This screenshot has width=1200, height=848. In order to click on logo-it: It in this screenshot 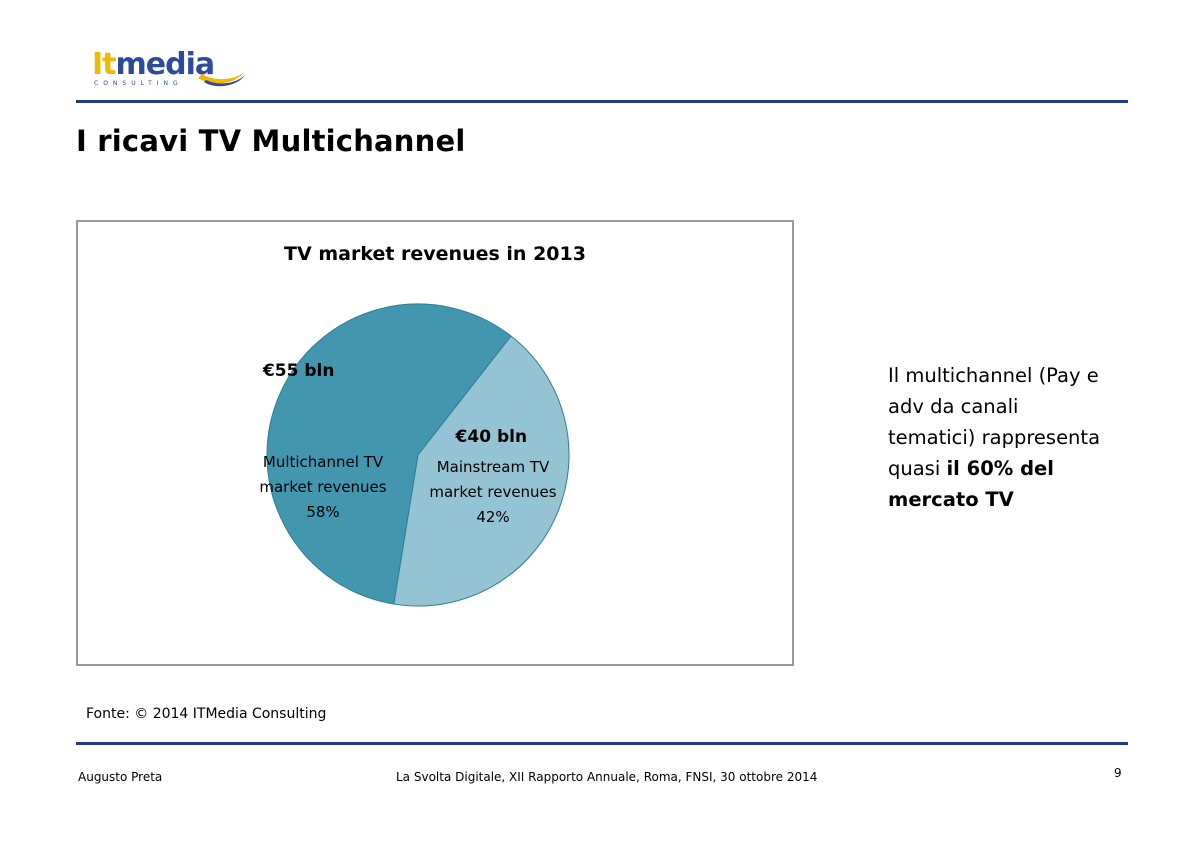, I will do `click(104, 64)`.